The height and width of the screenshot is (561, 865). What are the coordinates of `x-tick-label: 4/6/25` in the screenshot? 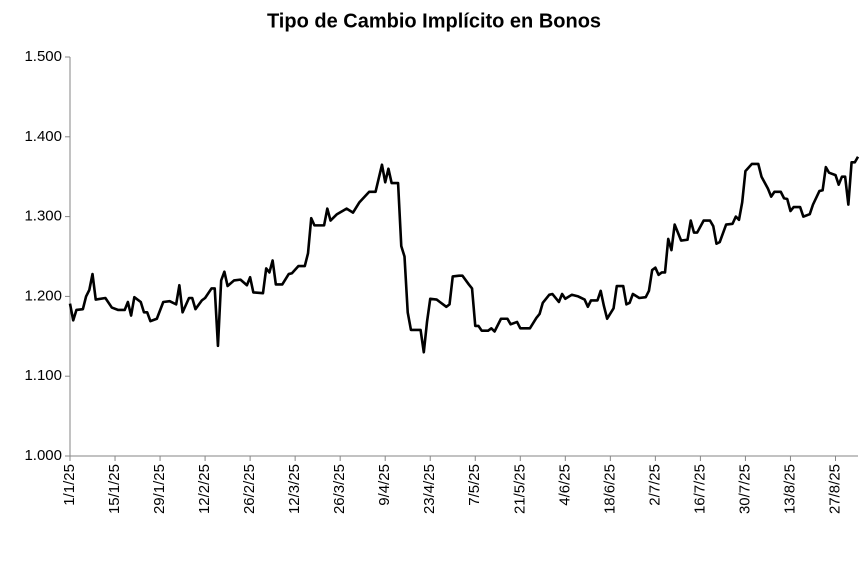 It's located at (564, 485).